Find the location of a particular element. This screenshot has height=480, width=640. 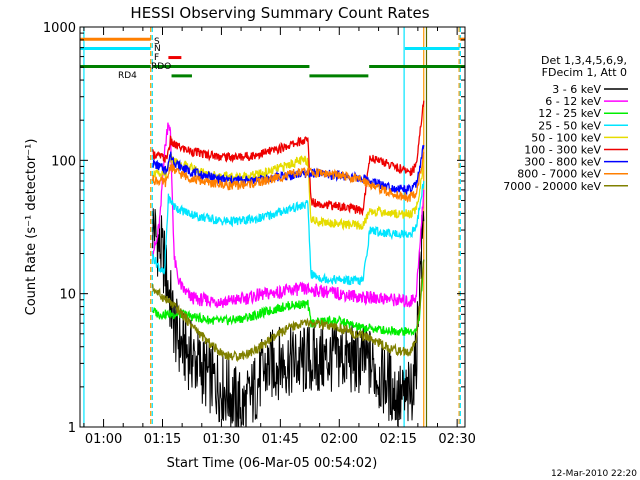

x-tick-label: 02:30 is located at coordinates (456, 439).